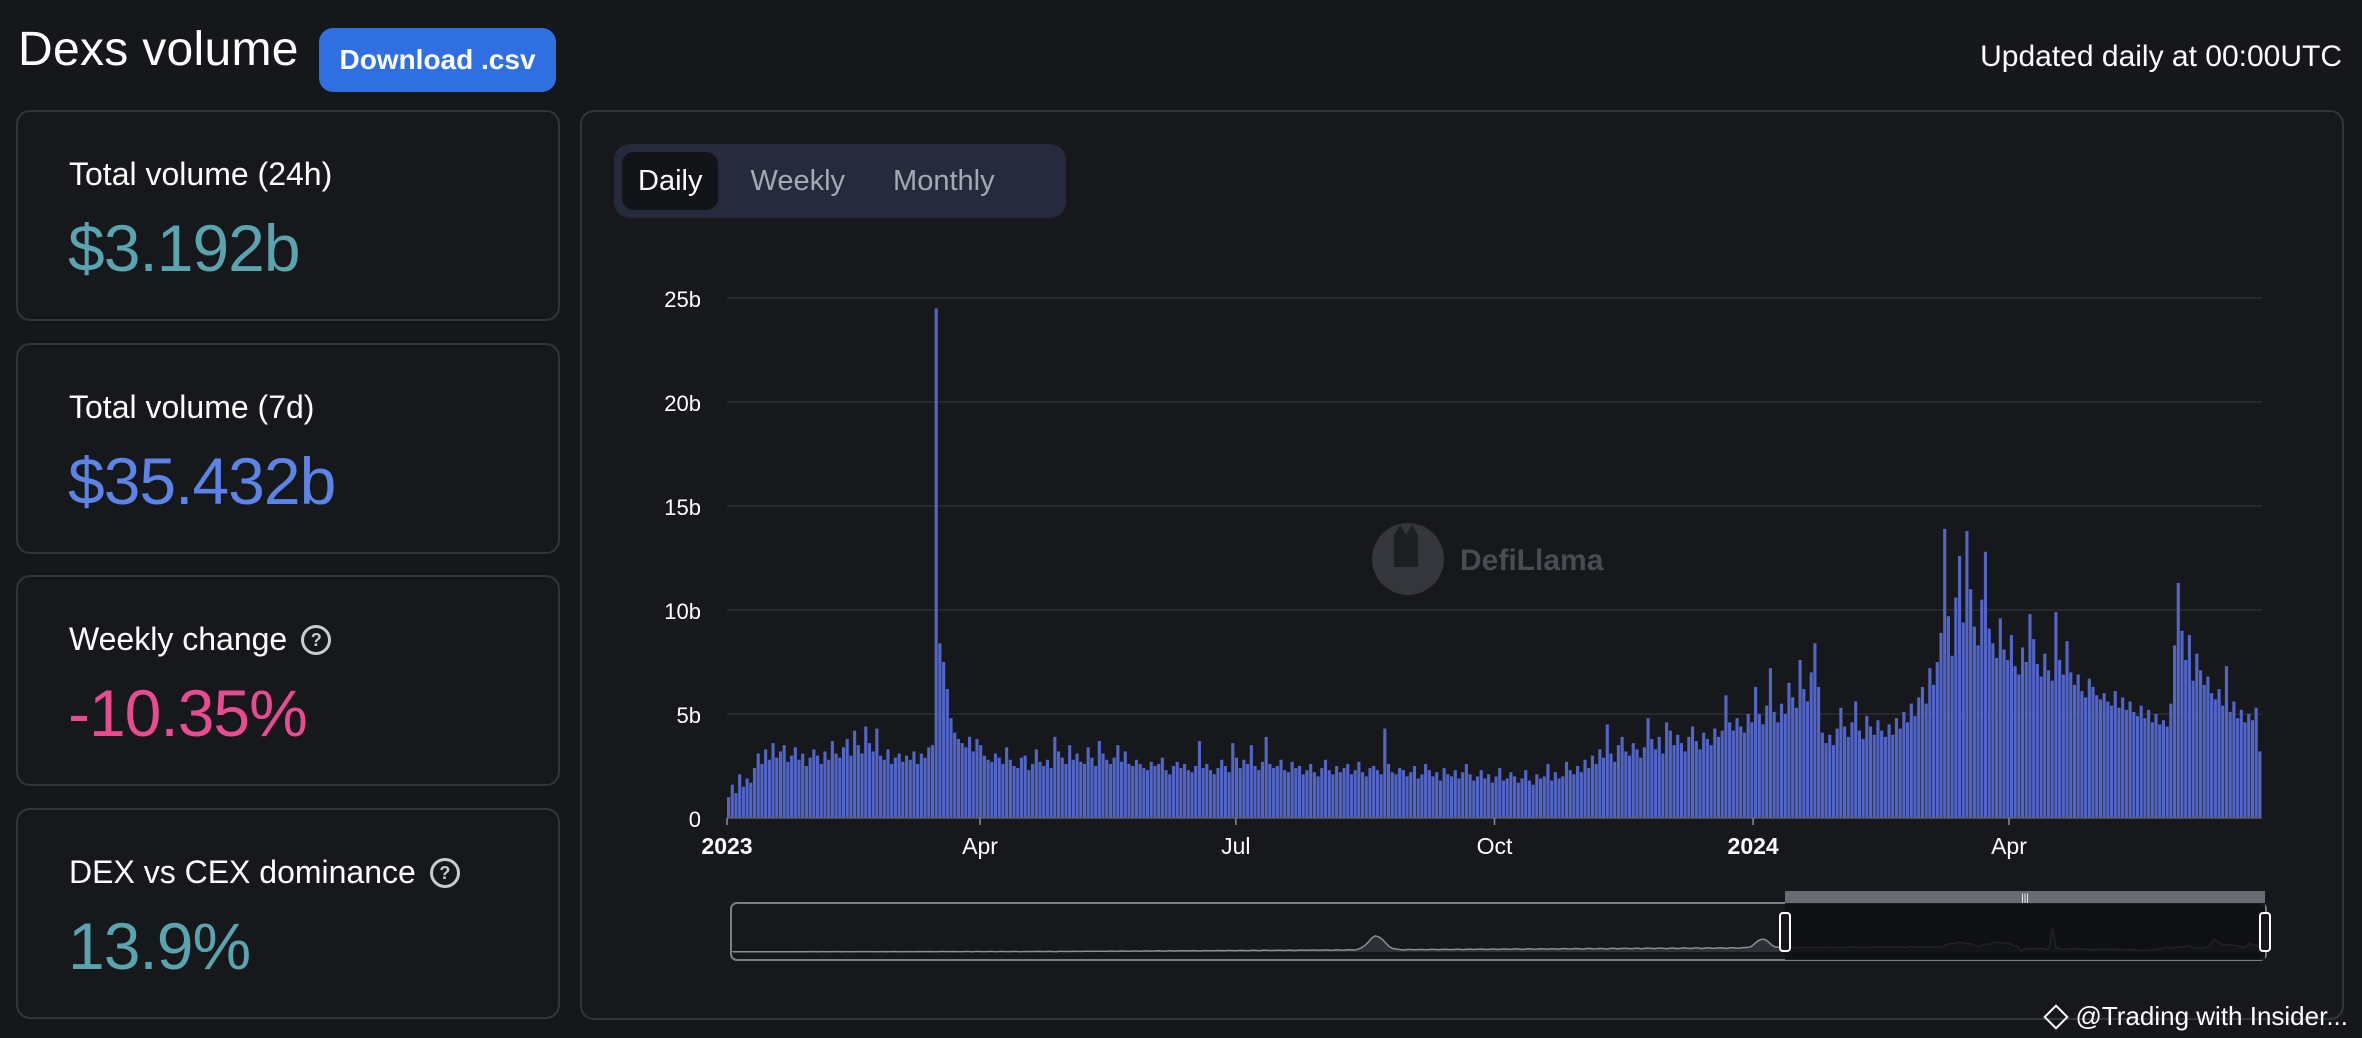 The height and width of the screenshot is (1038, 2362). What do you see at coordinates (1785, 932) in the screenshot?
I see `brush-left-handle` at bounding box center [1785, 932].